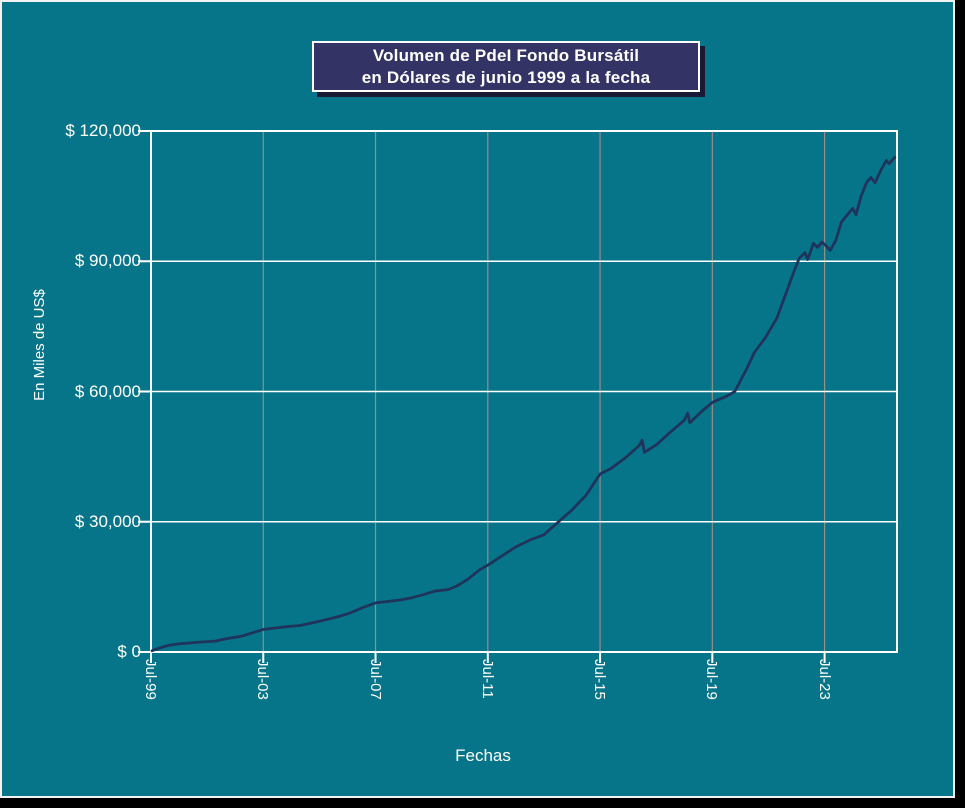 The height and width of the screenshot is (808, 965). Describe the element at coordinates (600, 679) in the screenshot. I see `x-tick-label: Jul-15` at that location.